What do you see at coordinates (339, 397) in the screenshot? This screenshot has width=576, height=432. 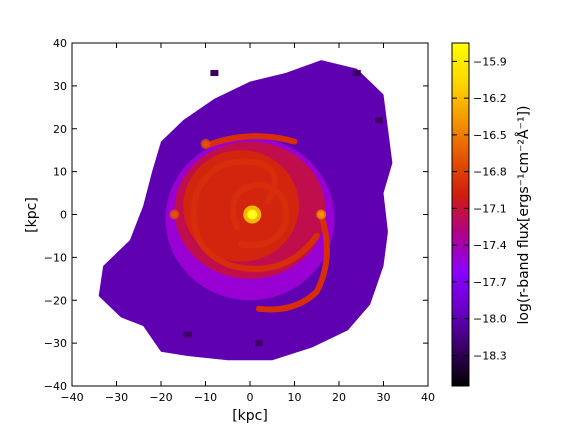 I see `x-tick-label: 20` at bounding box center [339, 397].